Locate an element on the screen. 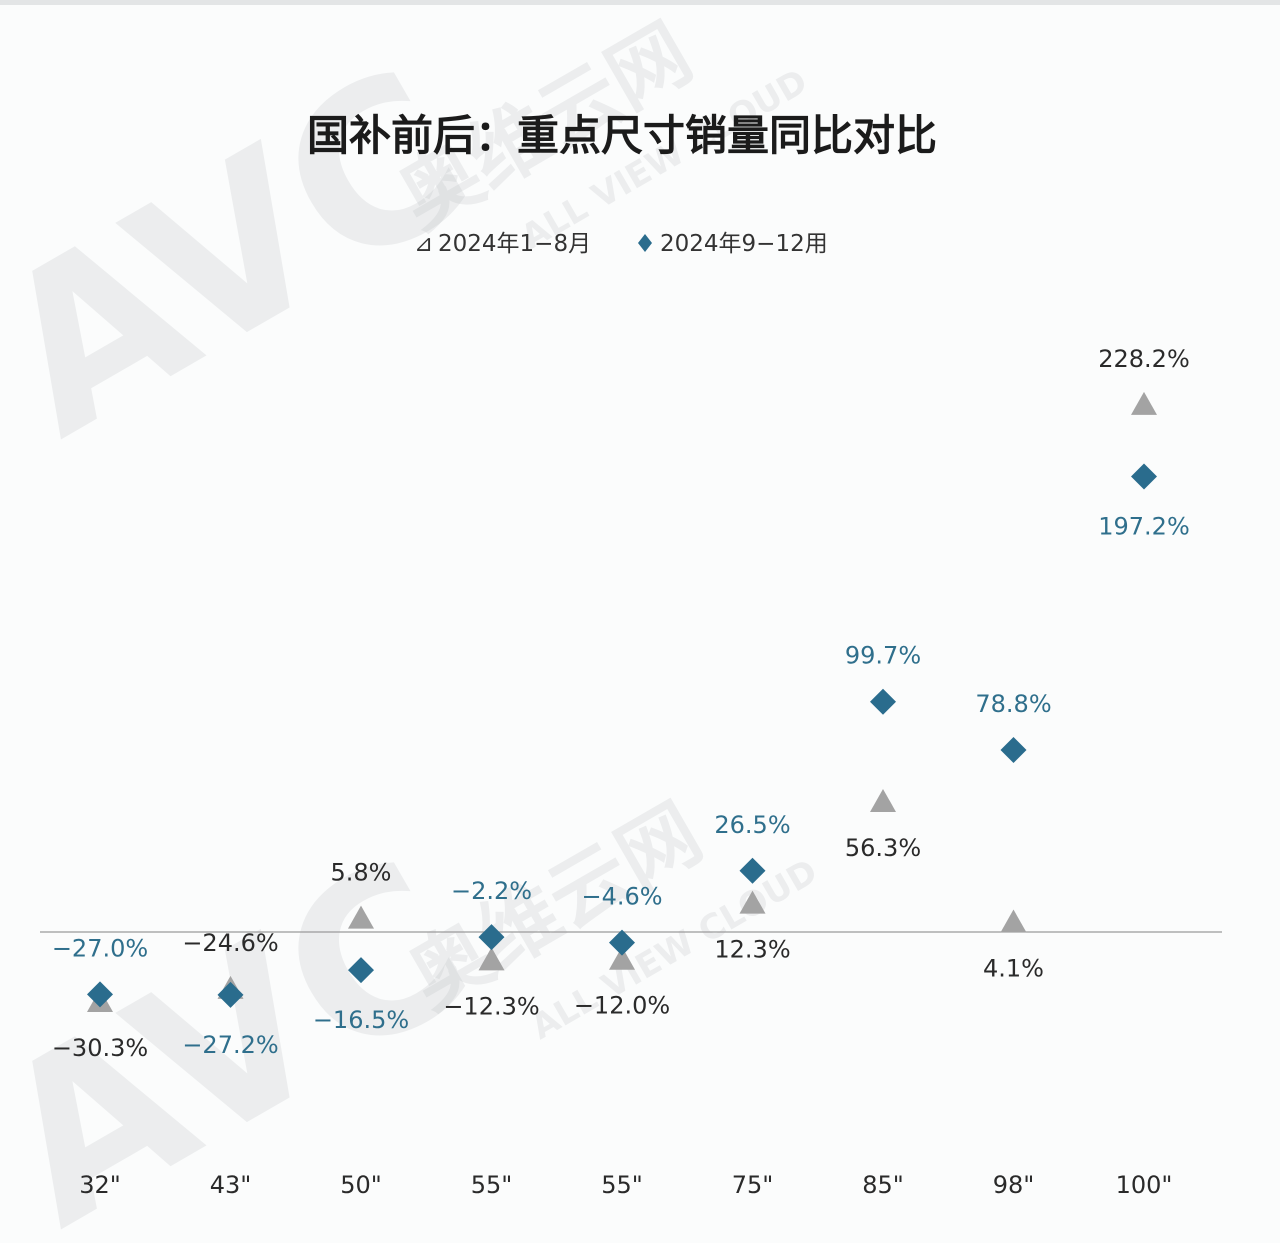 Image resolution: width=1280 pixels, height=1243 pixels. data-label-series-a: 12.3% is located at coordinates (752, 950).